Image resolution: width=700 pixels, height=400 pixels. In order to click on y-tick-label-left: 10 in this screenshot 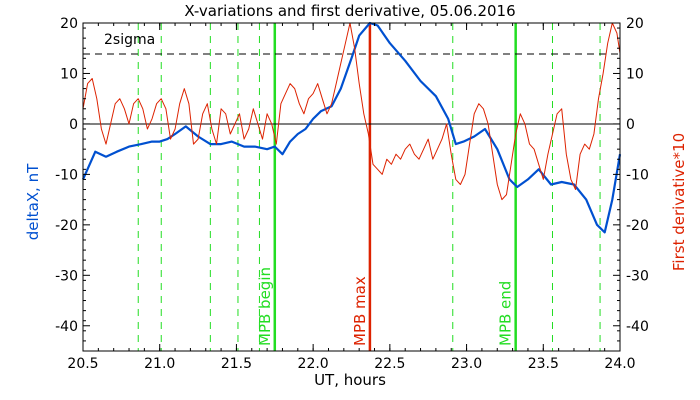, I will do `click(69, 74)`.